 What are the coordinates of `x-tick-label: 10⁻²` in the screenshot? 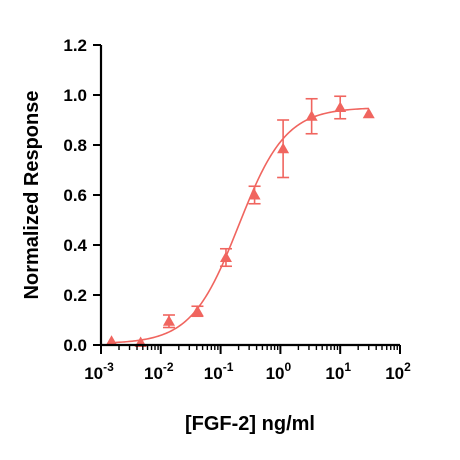 It's located at (159, 371).